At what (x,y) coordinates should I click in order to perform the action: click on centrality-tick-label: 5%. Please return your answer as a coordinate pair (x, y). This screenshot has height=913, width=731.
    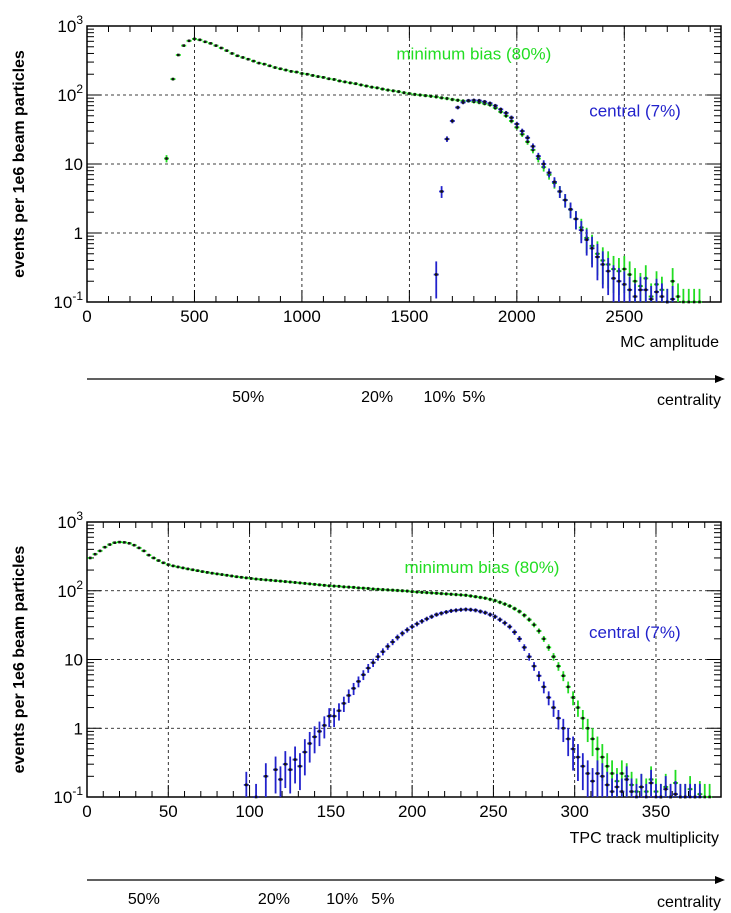
    Looking at the image, I should click on (382, 899).